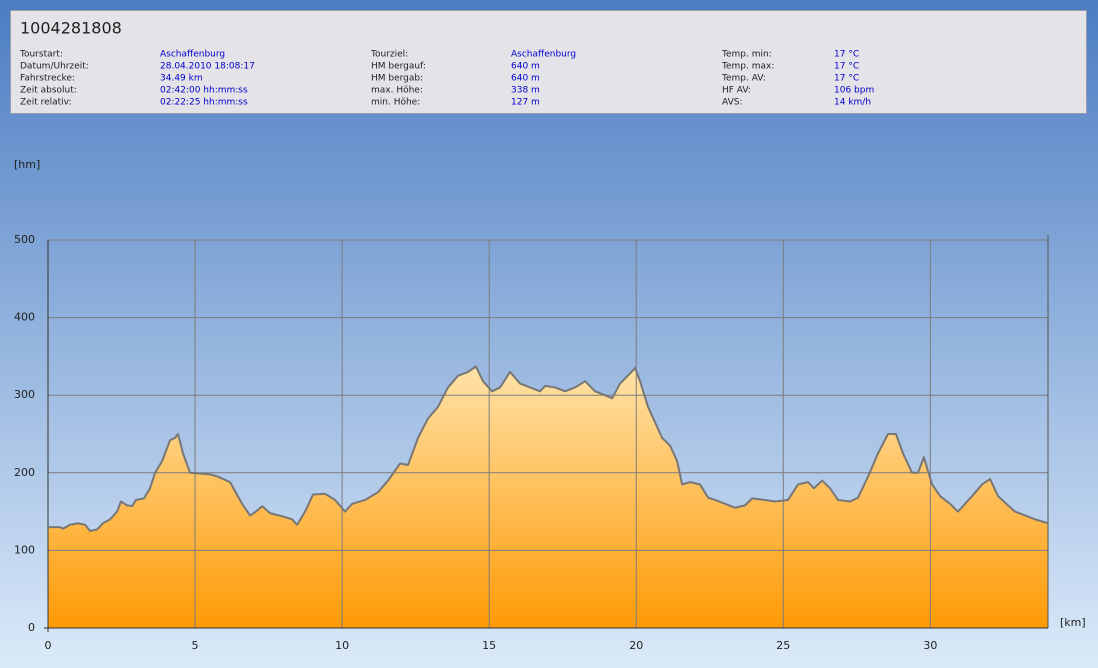  Describe the element at coordinates (47, 79) in the screenshot. I see `info-label: Fahrstrecke:` at that location.